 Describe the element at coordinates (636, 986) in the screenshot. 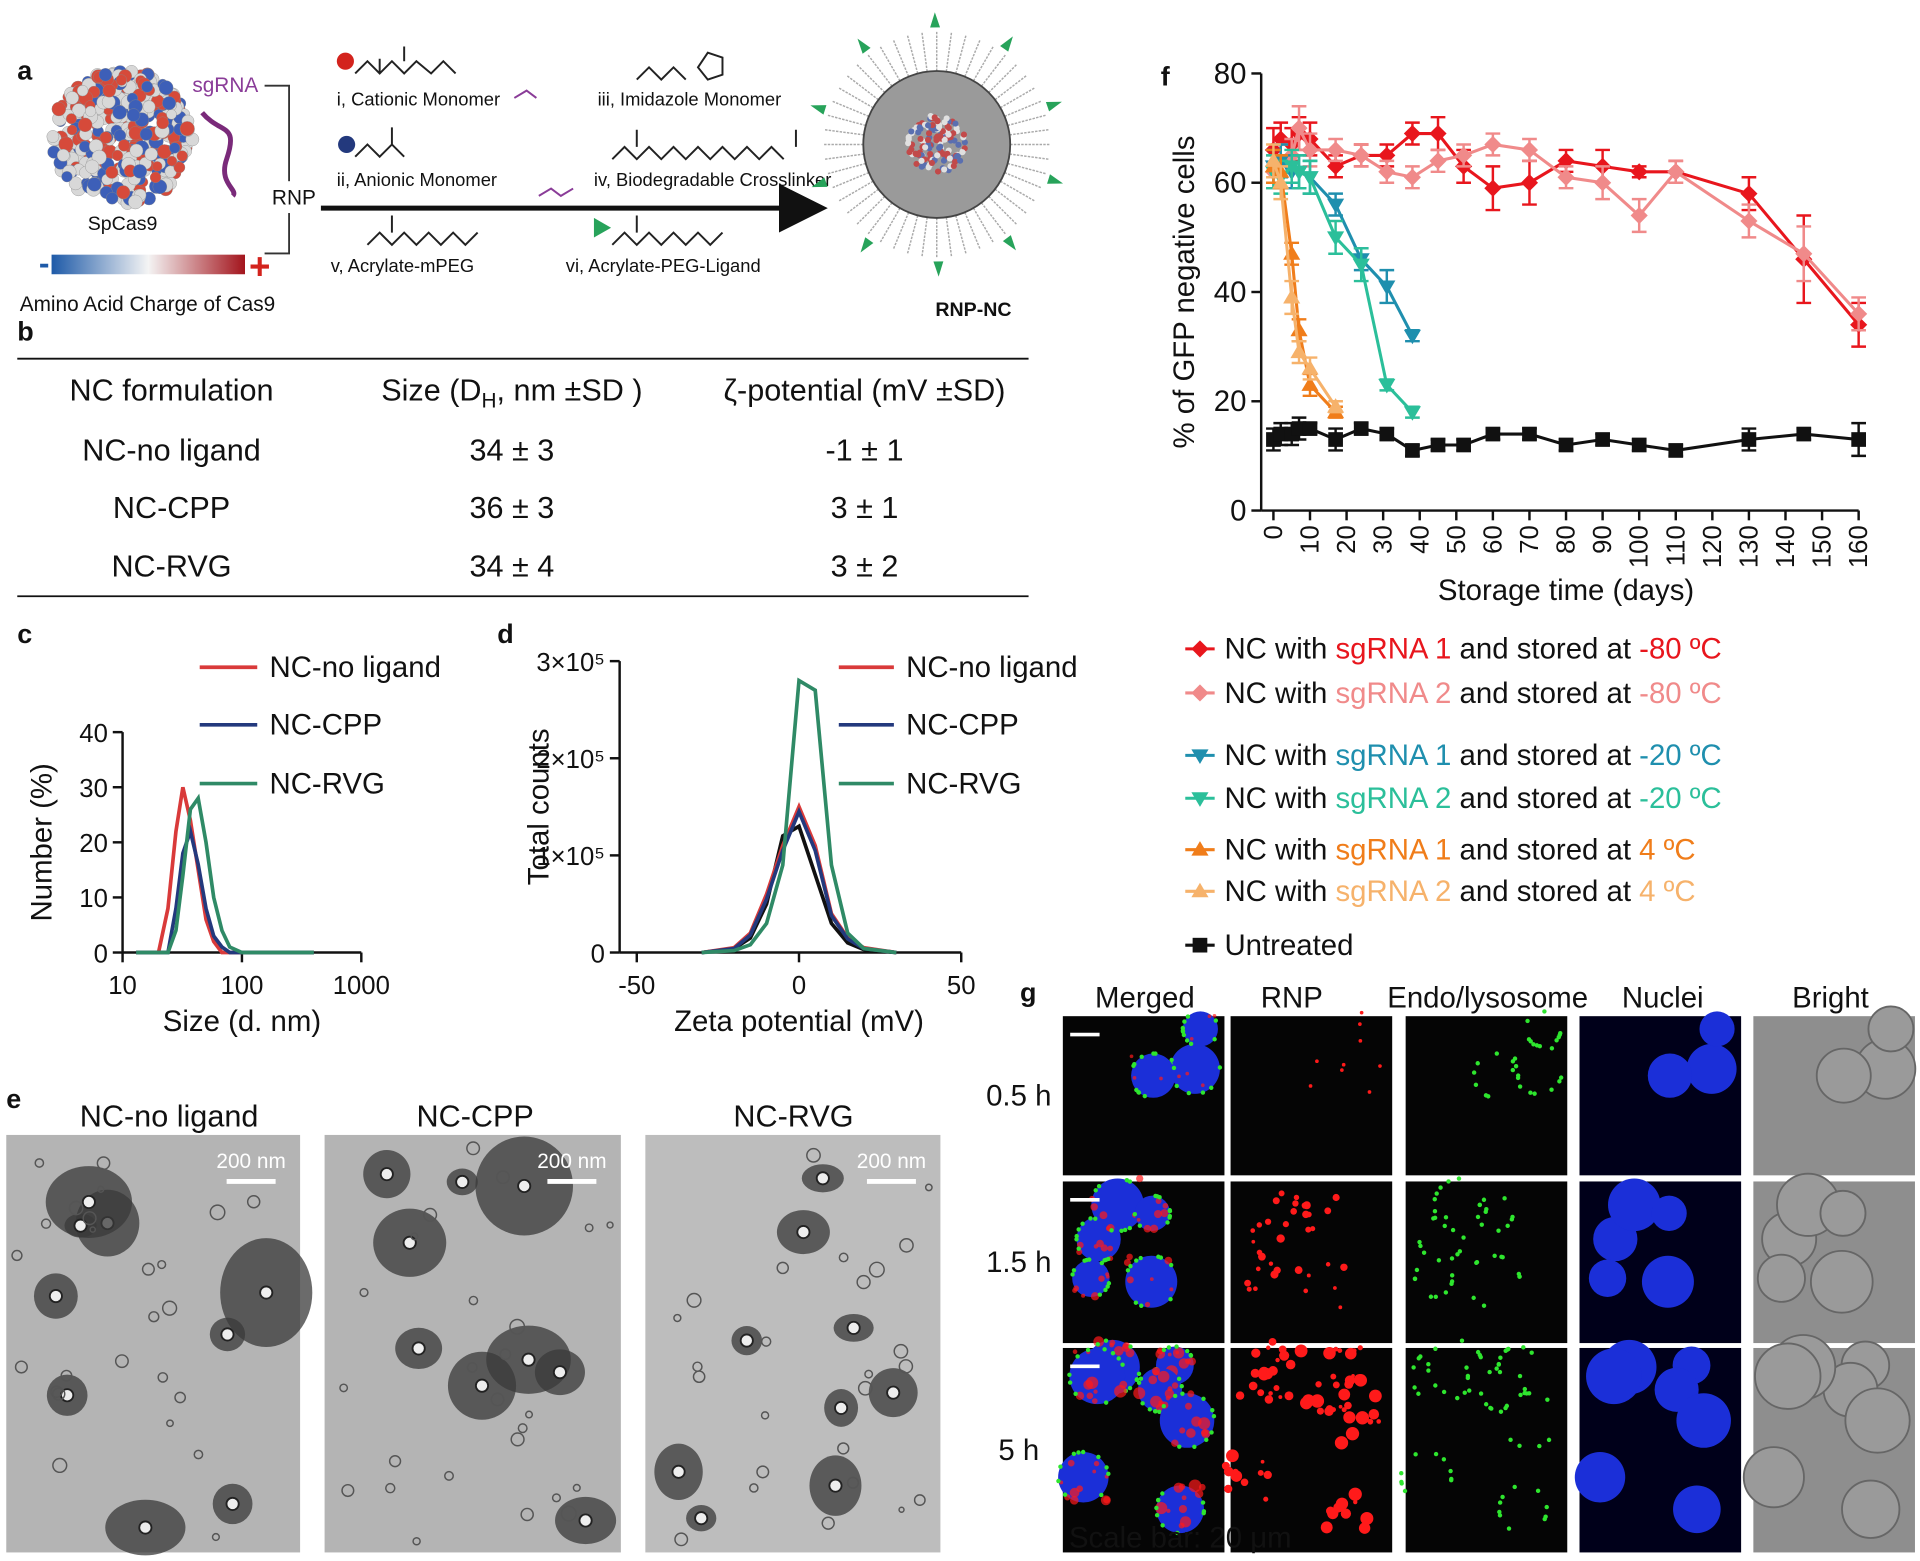

I see `x-tick-label: -50` at that location.